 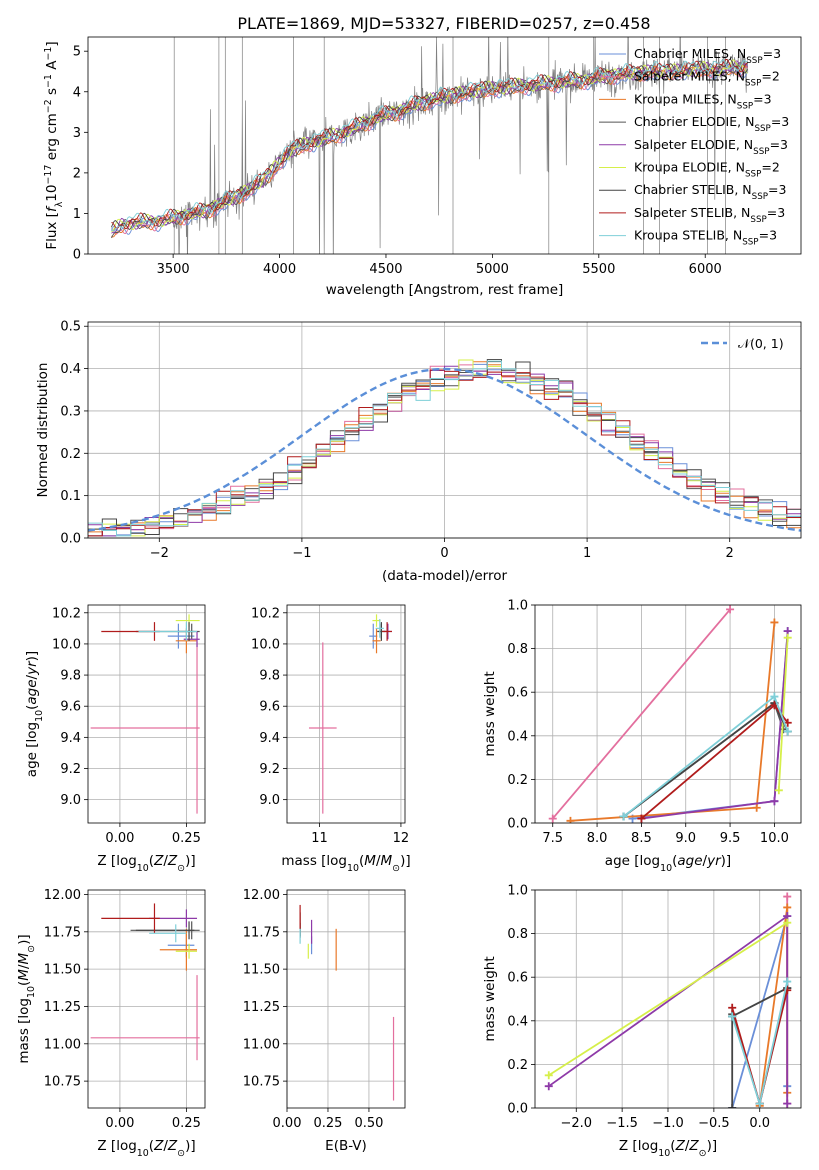 What do you see at coordinates (52, 93) in the screenshot?
I see `label-part: s` at bounding box center [52, 93].